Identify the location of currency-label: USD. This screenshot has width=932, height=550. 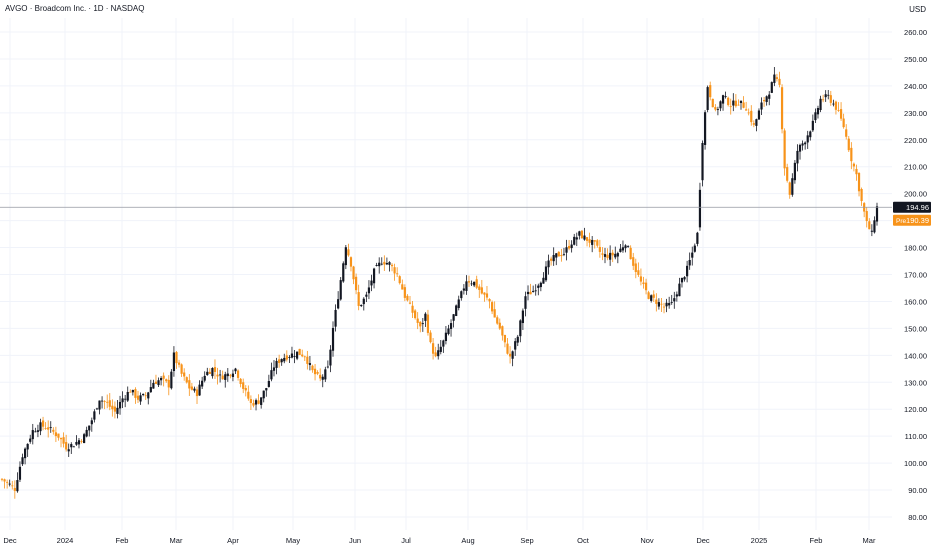
(917, 9).